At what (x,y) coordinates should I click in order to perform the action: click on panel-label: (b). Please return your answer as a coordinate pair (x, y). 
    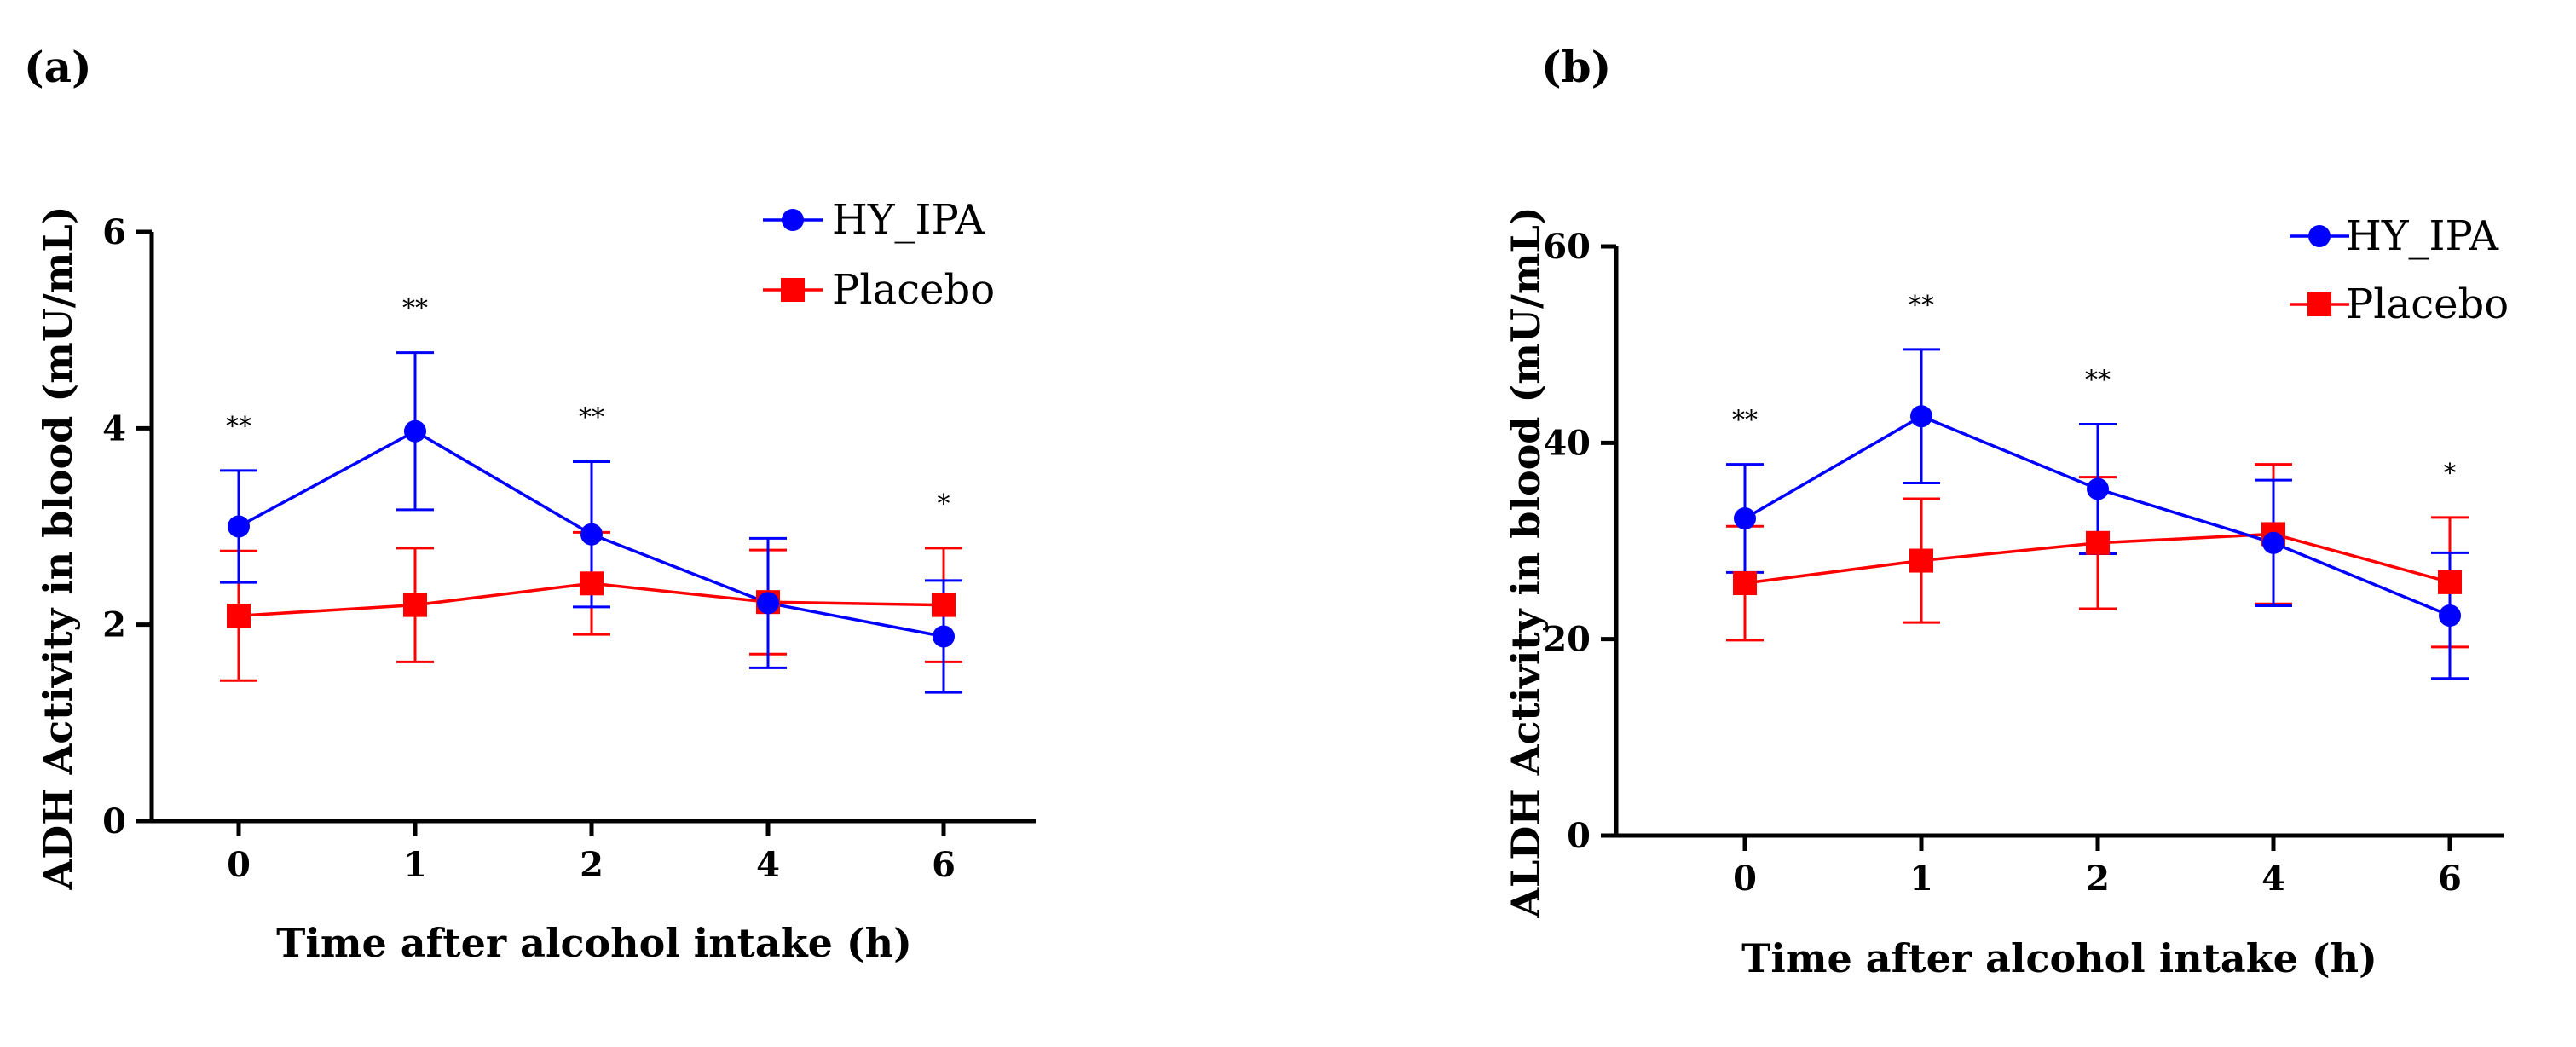
    Looking at the image, I should click on (1576, 67).